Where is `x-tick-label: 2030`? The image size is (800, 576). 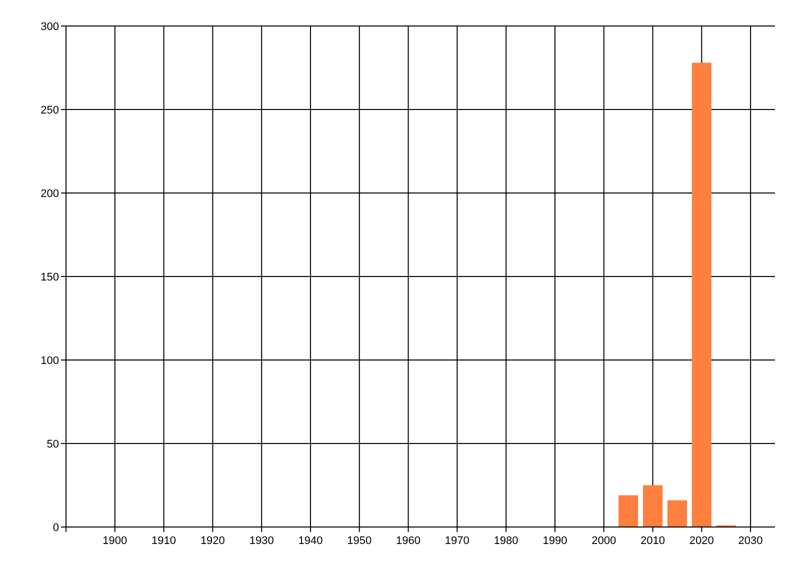 x-tick-label: 2030 is located at coordinates (750, 541).